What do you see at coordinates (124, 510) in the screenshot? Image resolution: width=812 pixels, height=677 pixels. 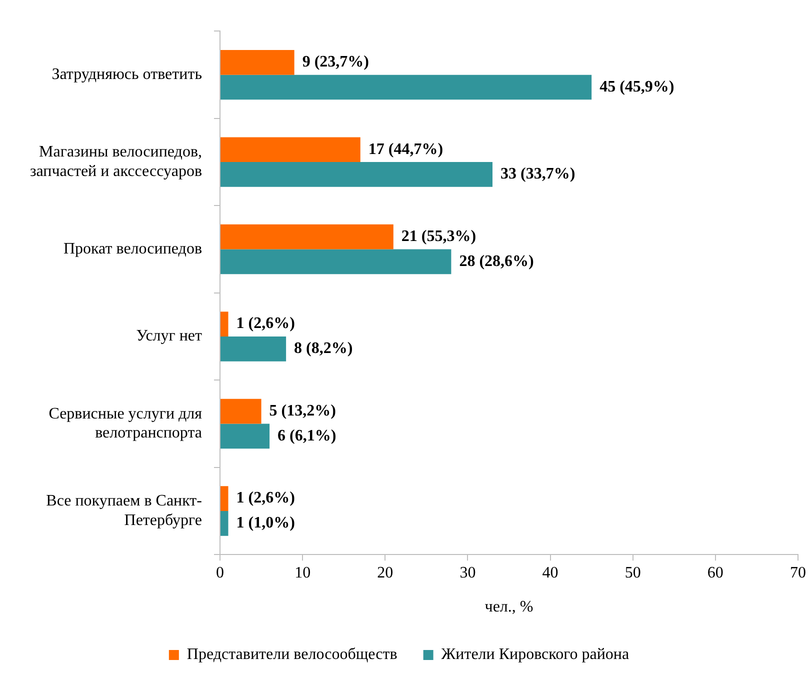 I see `y-tick-label: Все покупаем в Санкт-Петербурге` at bounding box center [124, 510].